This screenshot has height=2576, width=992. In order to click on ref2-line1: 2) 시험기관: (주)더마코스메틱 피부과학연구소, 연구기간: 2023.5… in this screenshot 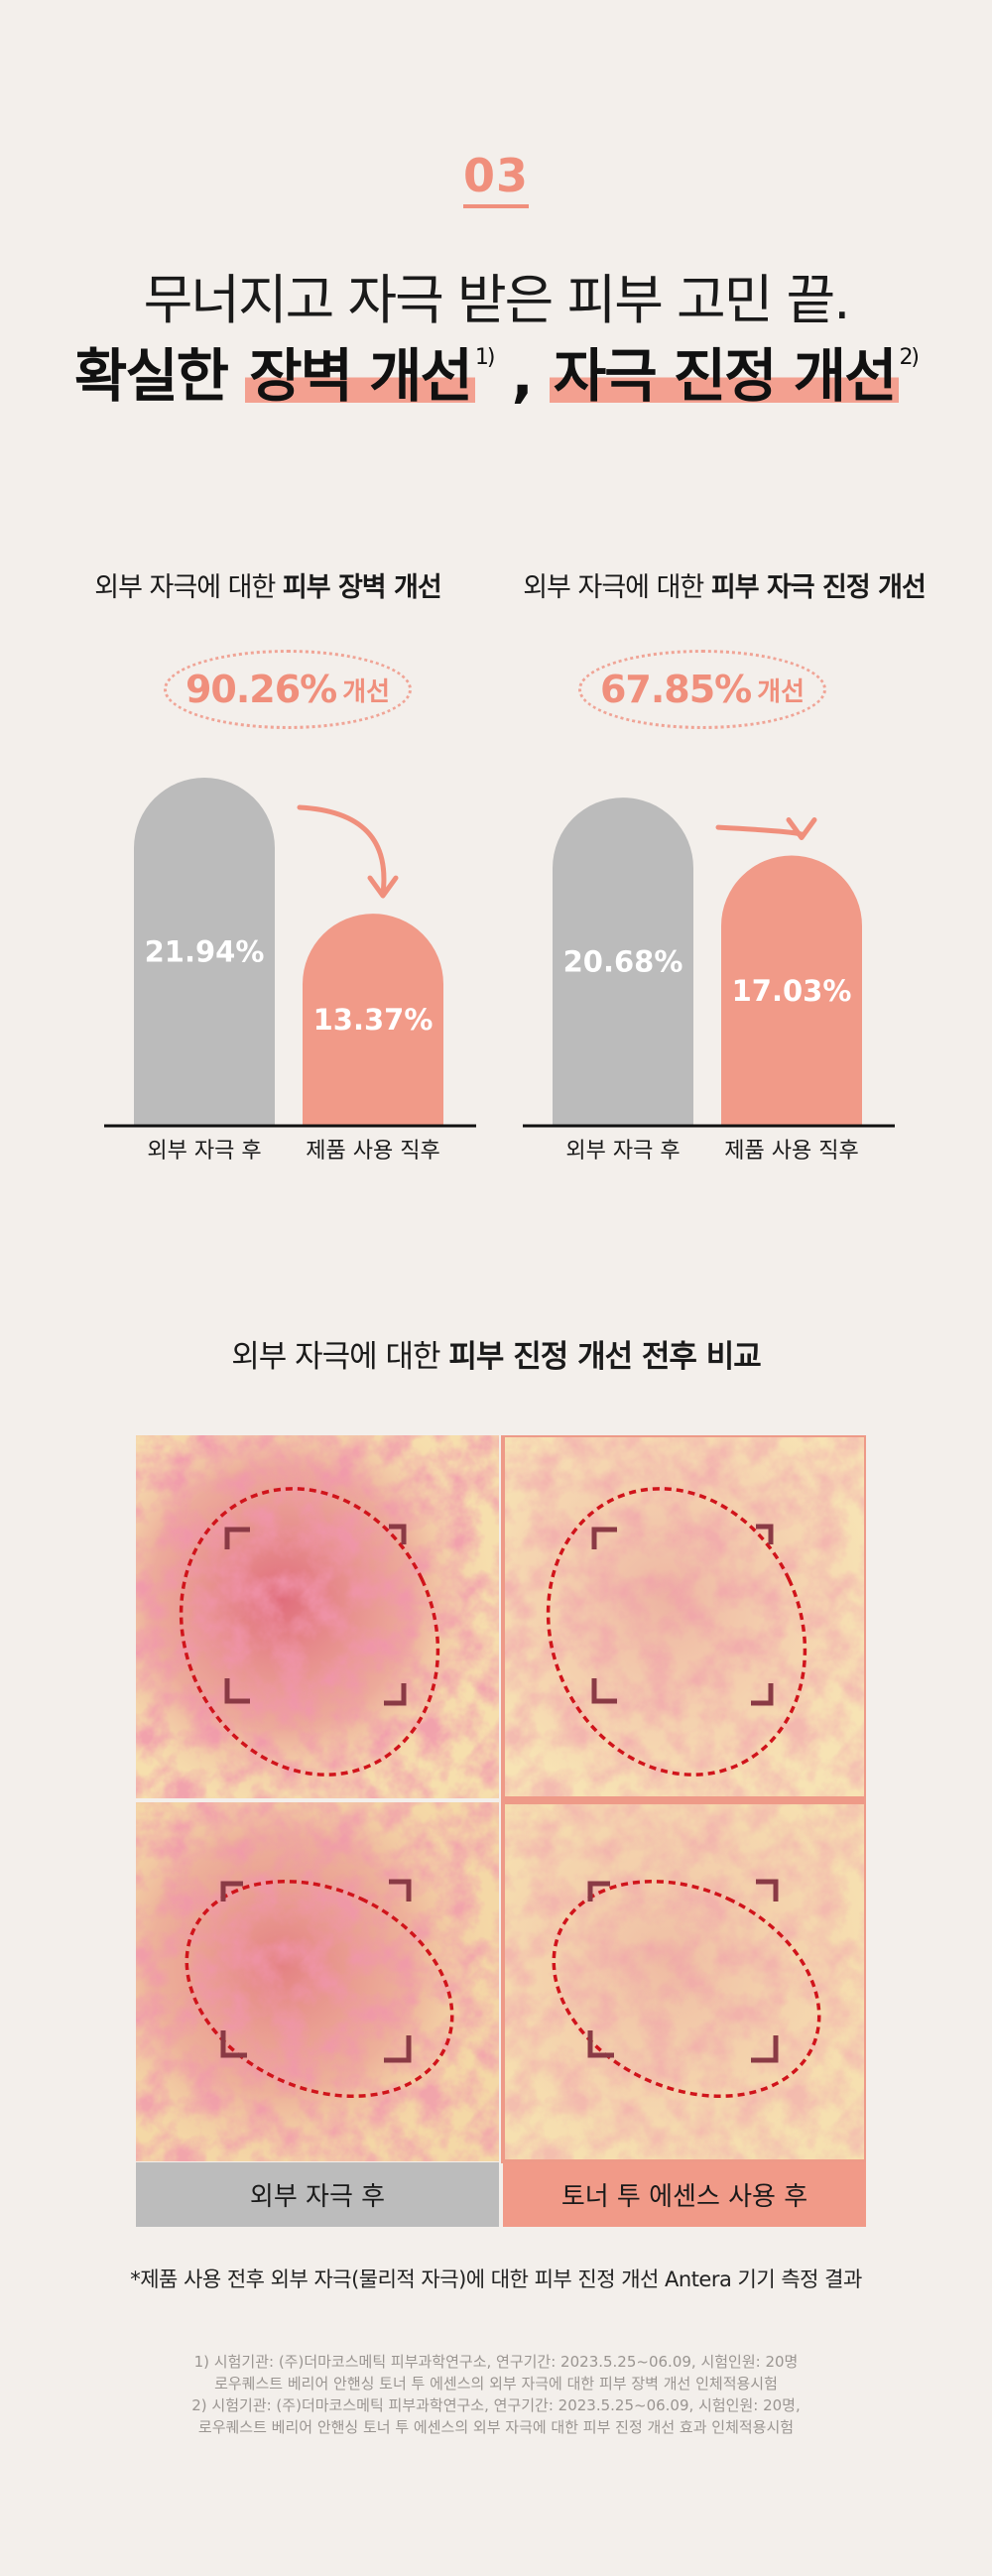, I will do `click(496, 2405)`.